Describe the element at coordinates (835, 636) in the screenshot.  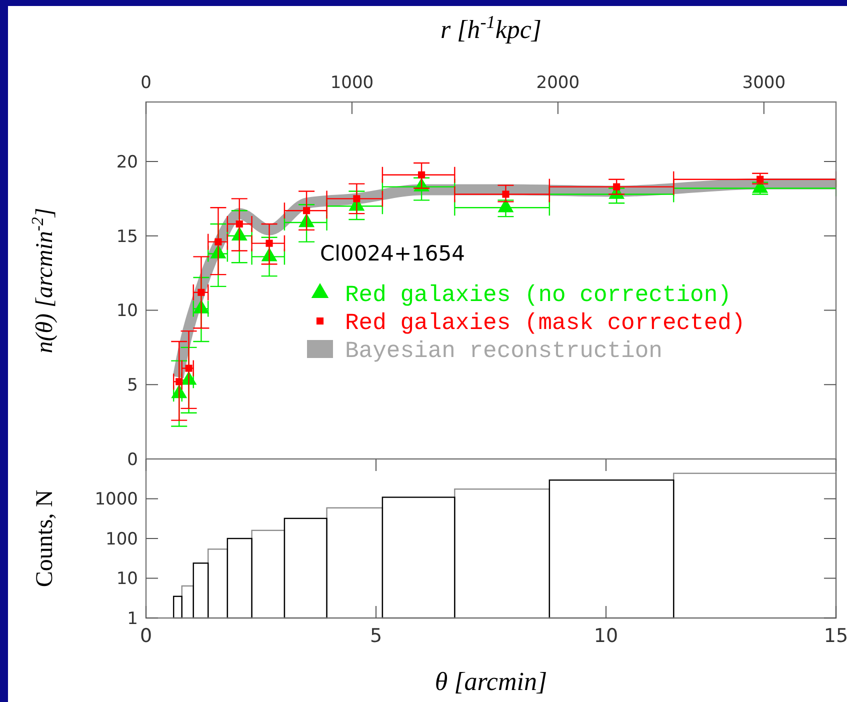
I see `x-tick-label: 15` at that location.